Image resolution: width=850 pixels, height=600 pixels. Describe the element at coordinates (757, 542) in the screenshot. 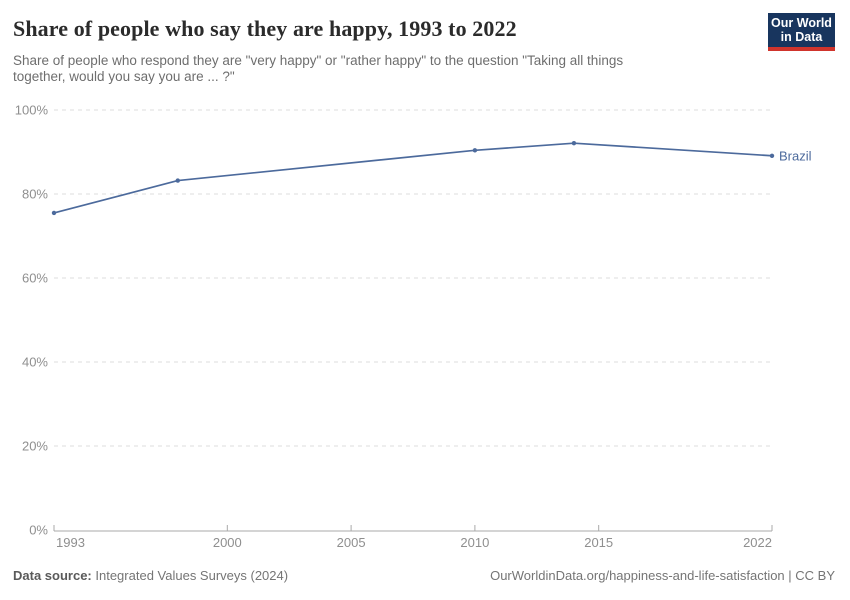

I see `x-axis-tick-label: 2022` at that location.